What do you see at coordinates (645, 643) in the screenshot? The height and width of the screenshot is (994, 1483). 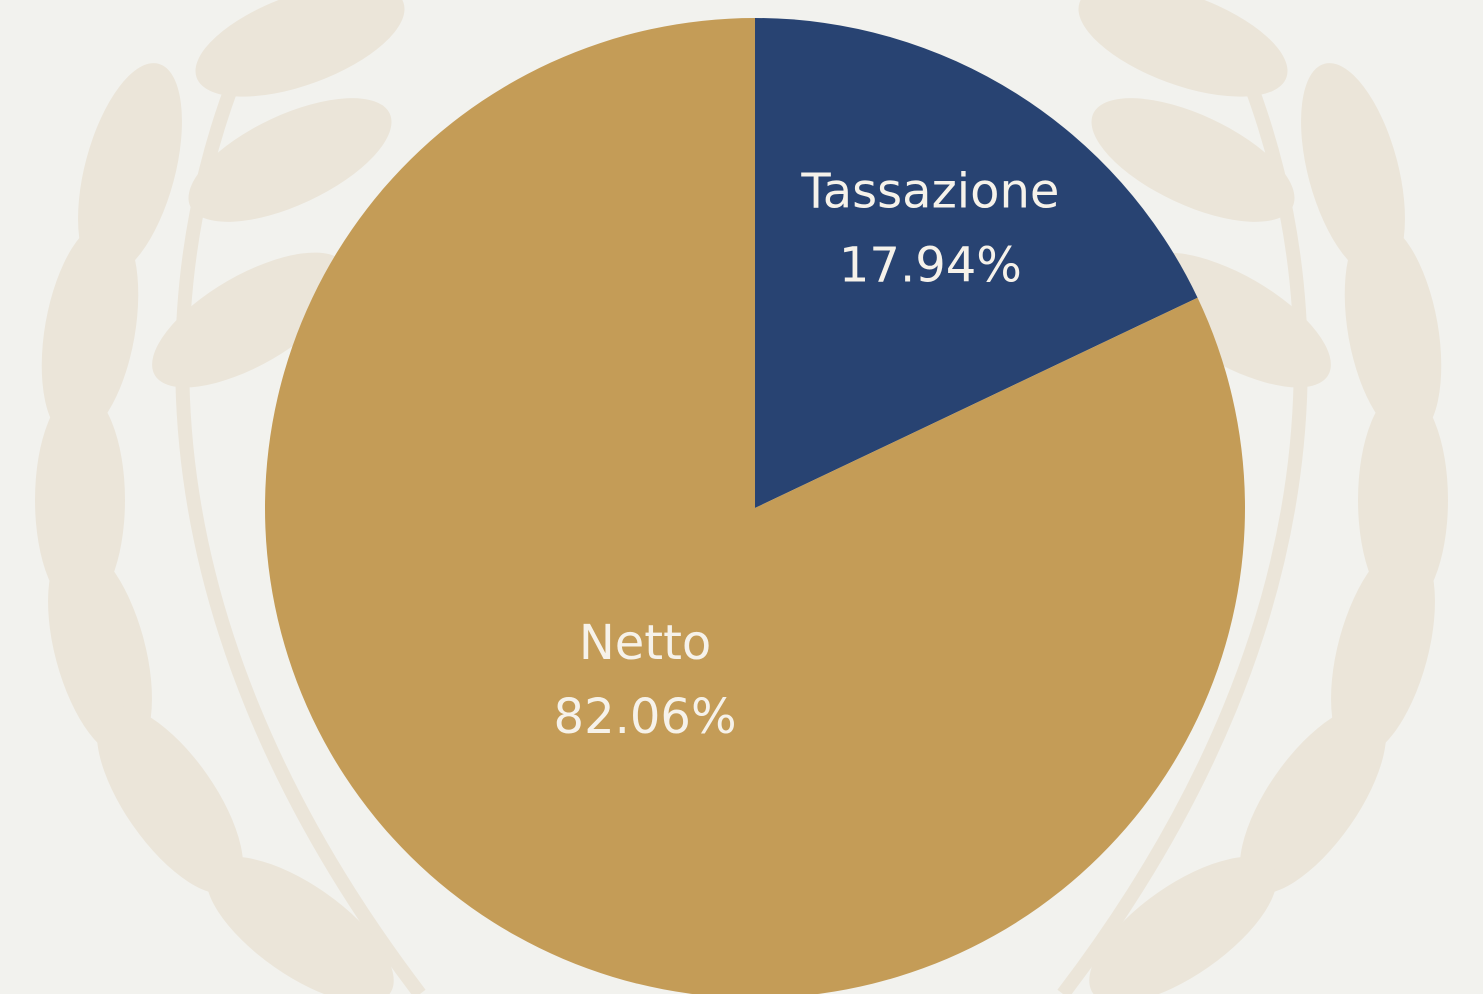 I see `slice-label: Netto` at bounding box center [645, 643].